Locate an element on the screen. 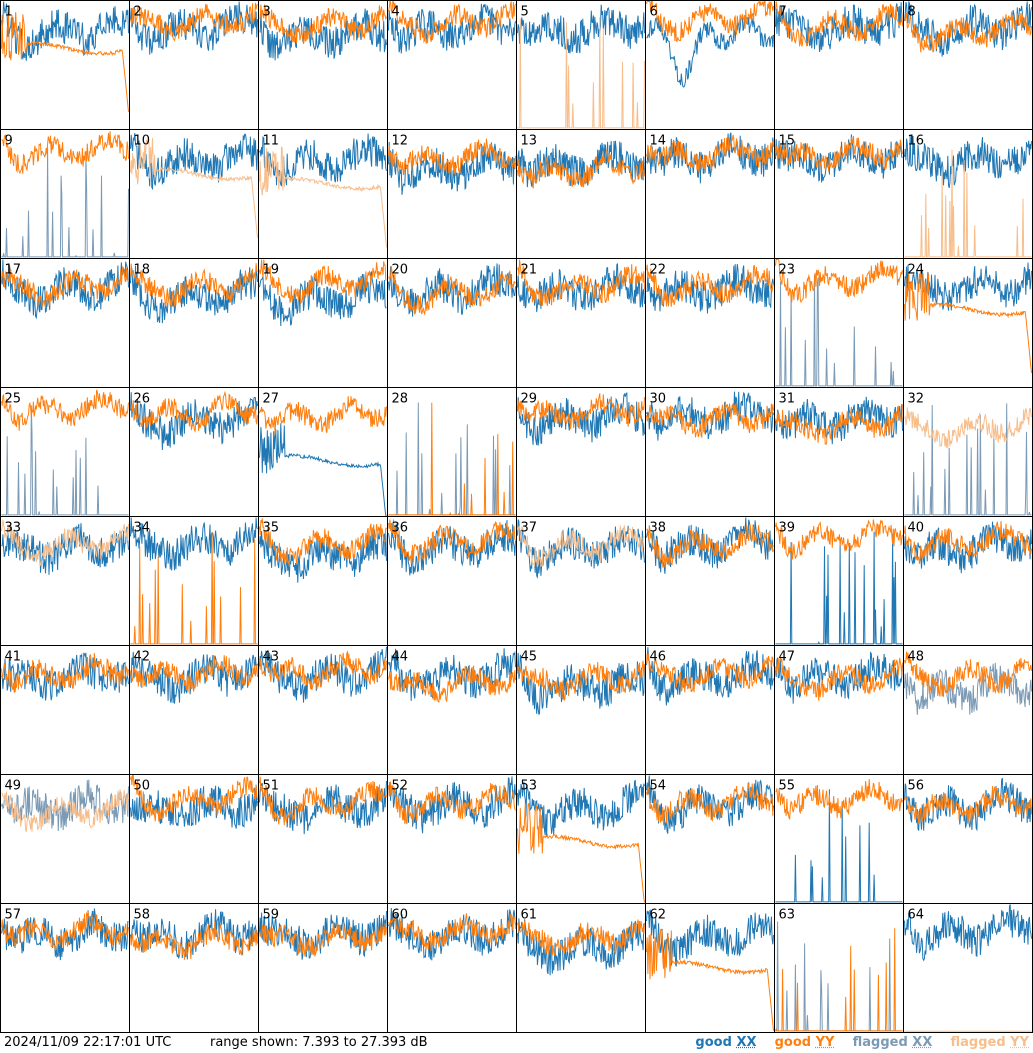 The height and width of the screenshot is (1053, 1033). panel-44: 44 is located at coordinates (452, 710).